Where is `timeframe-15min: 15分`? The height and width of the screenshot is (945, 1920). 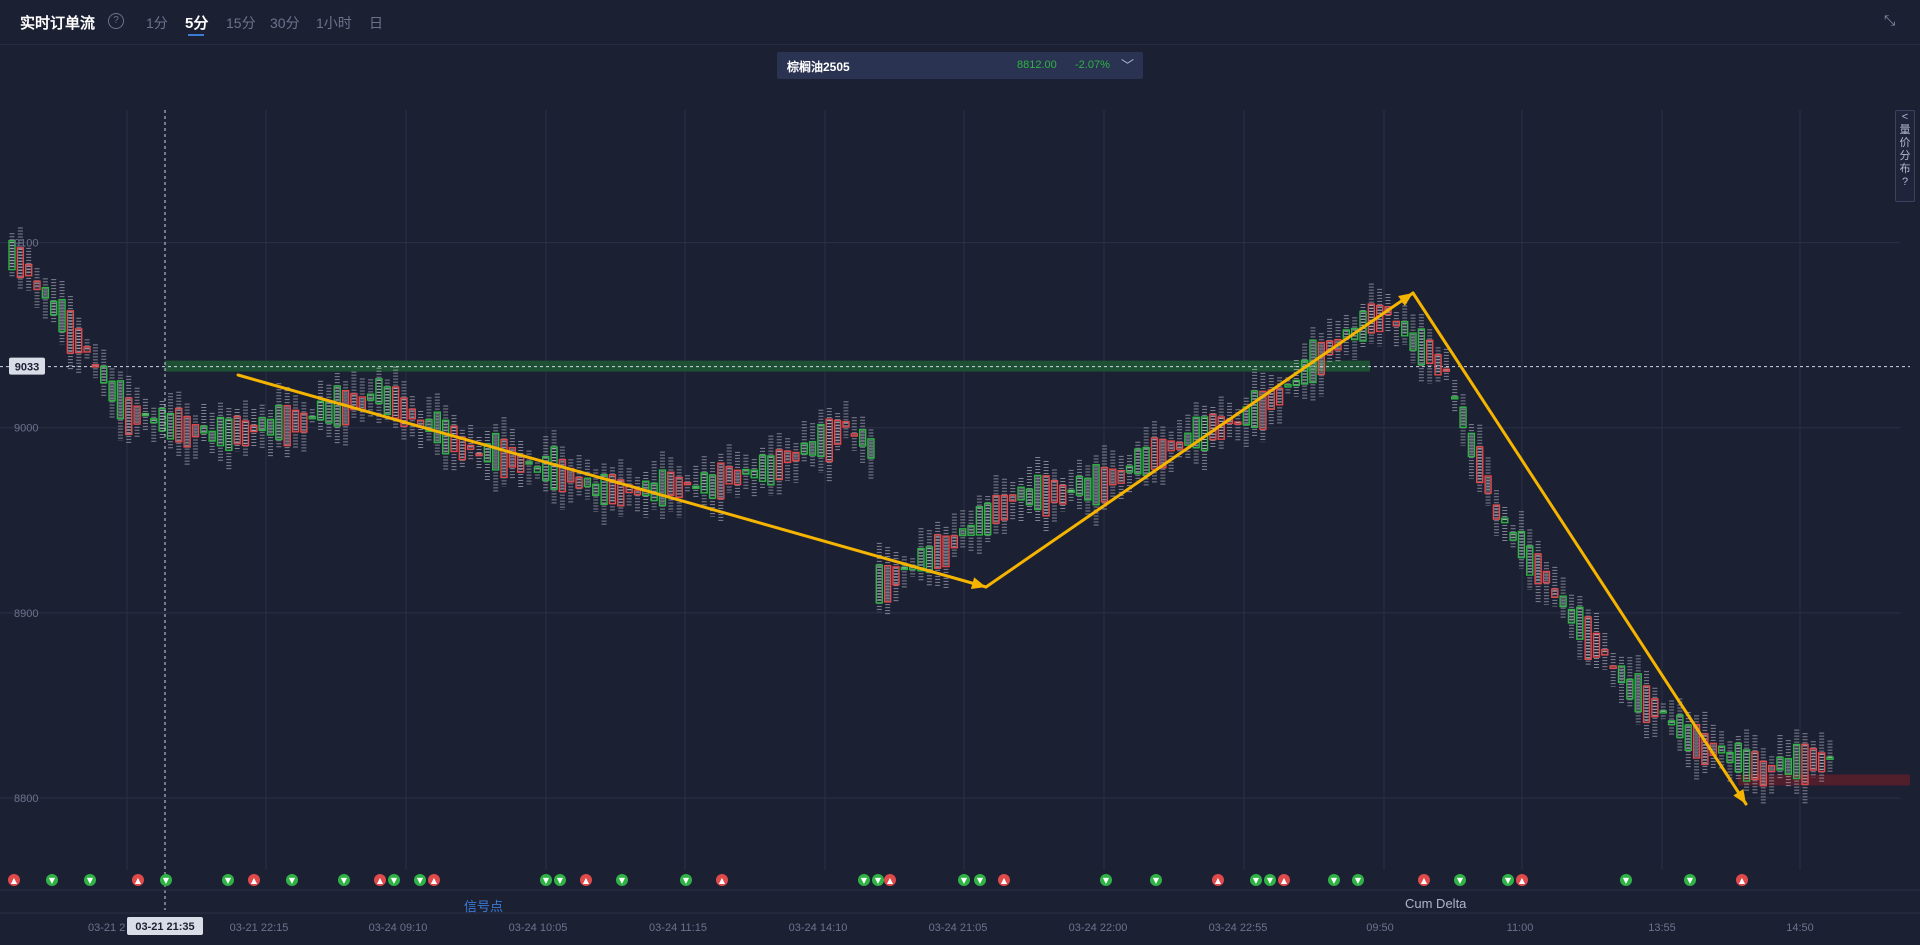 timeframe-15min: 15分 is located at coordinates (241, 23).